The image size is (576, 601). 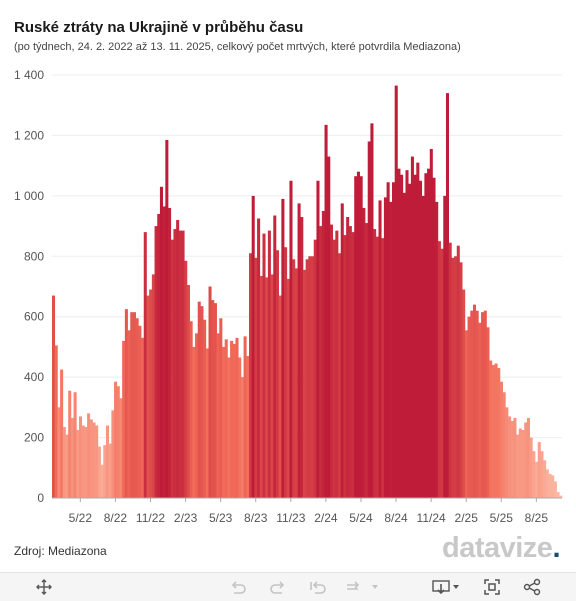 I want to click on move-icon, so click(x=44, y=587).